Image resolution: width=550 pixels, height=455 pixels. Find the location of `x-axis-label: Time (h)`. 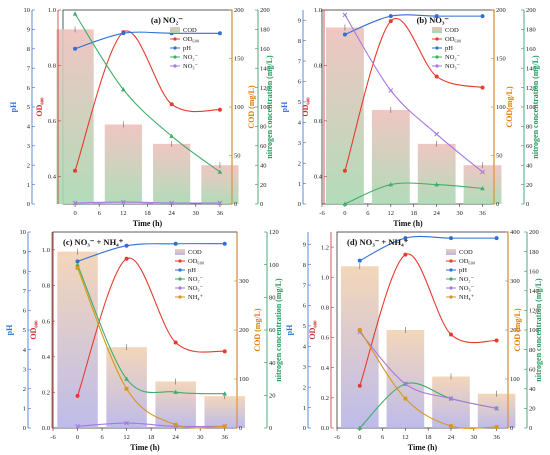

x-axis-label: Time (h) is located at coordinates (408, 223).